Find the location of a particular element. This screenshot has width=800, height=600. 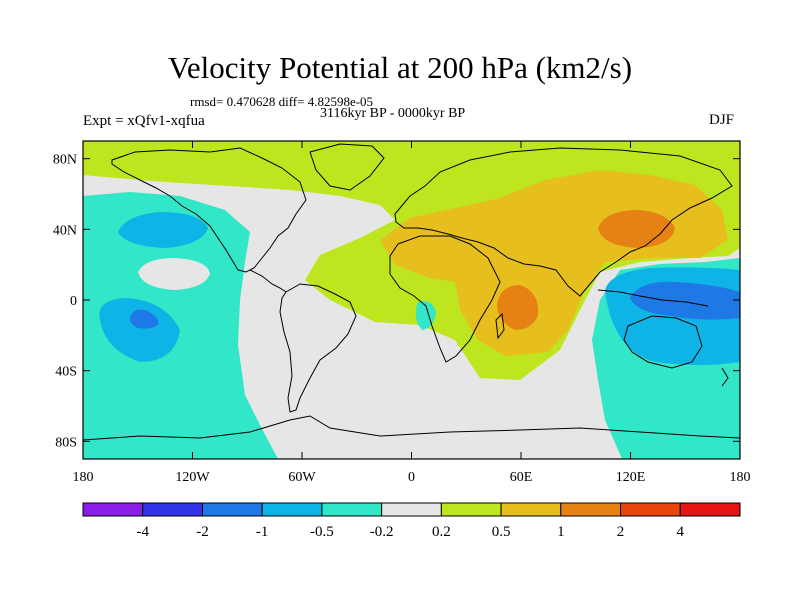

colorbar: -4 -2 -1 -0.5 -0.2 0.2 0.5 1 2 4 is located at coordinates (411, 521).